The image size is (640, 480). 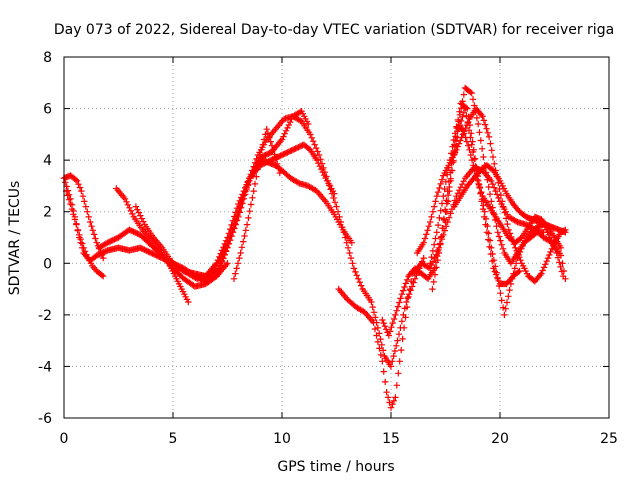 What do you see at coordinates (47, 213) in the screenshot?
I see `y-tick-label: 2` at bounding box center [47, 213].